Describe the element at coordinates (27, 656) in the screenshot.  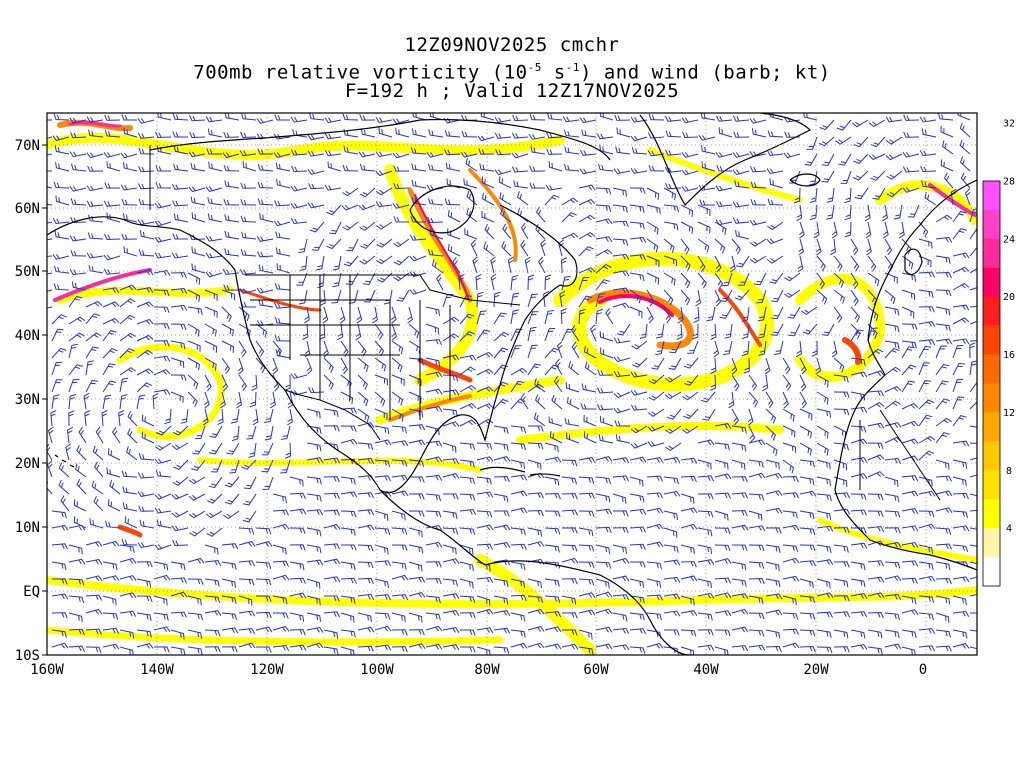
I see `lat-label: 10S` at that location.